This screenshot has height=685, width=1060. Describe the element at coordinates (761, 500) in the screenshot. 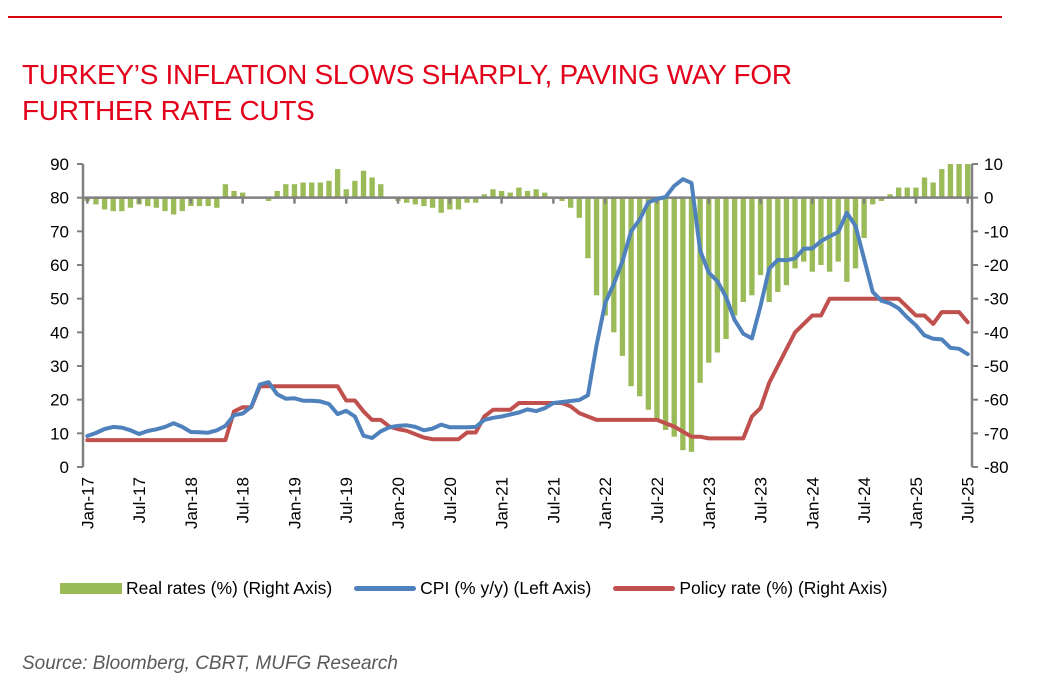

I see `x-tick-label: Jul-23` at that location.